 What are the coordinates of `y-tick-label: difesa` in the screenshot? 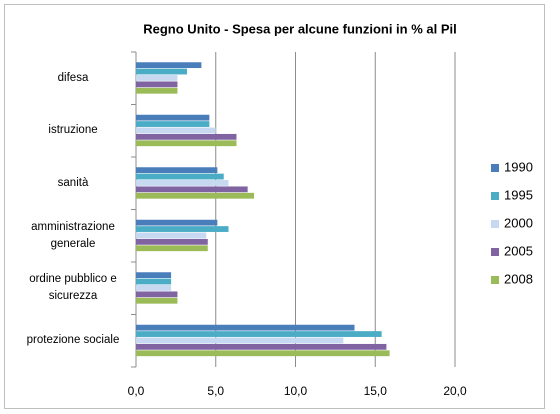 It's located at (73, 77).